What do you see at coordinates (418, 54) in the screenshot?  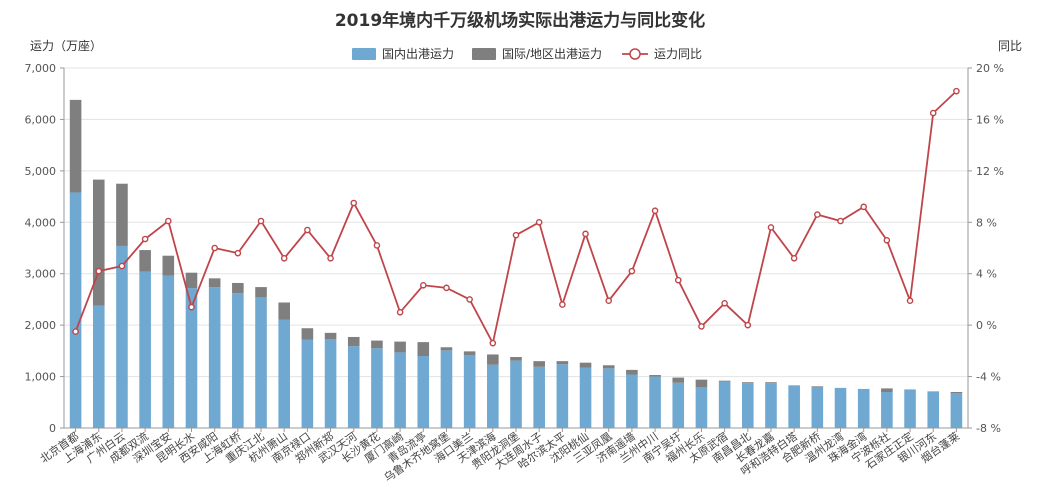 I see `legend-label-domestic: 国内出港运力` at bounding box center [418, 54].